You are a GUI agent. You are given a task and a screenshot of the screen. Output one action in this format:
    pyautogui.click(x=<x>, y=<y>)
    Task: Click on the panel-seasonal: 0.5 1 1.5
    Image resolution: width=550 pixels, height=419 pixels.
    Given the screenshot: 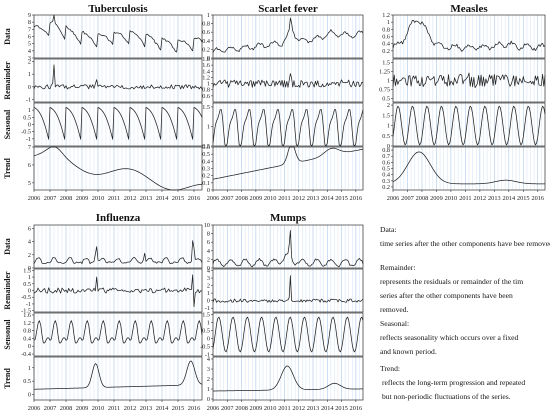 What is the action you would take?
    pyautogui.click(x=283, y=126)
    